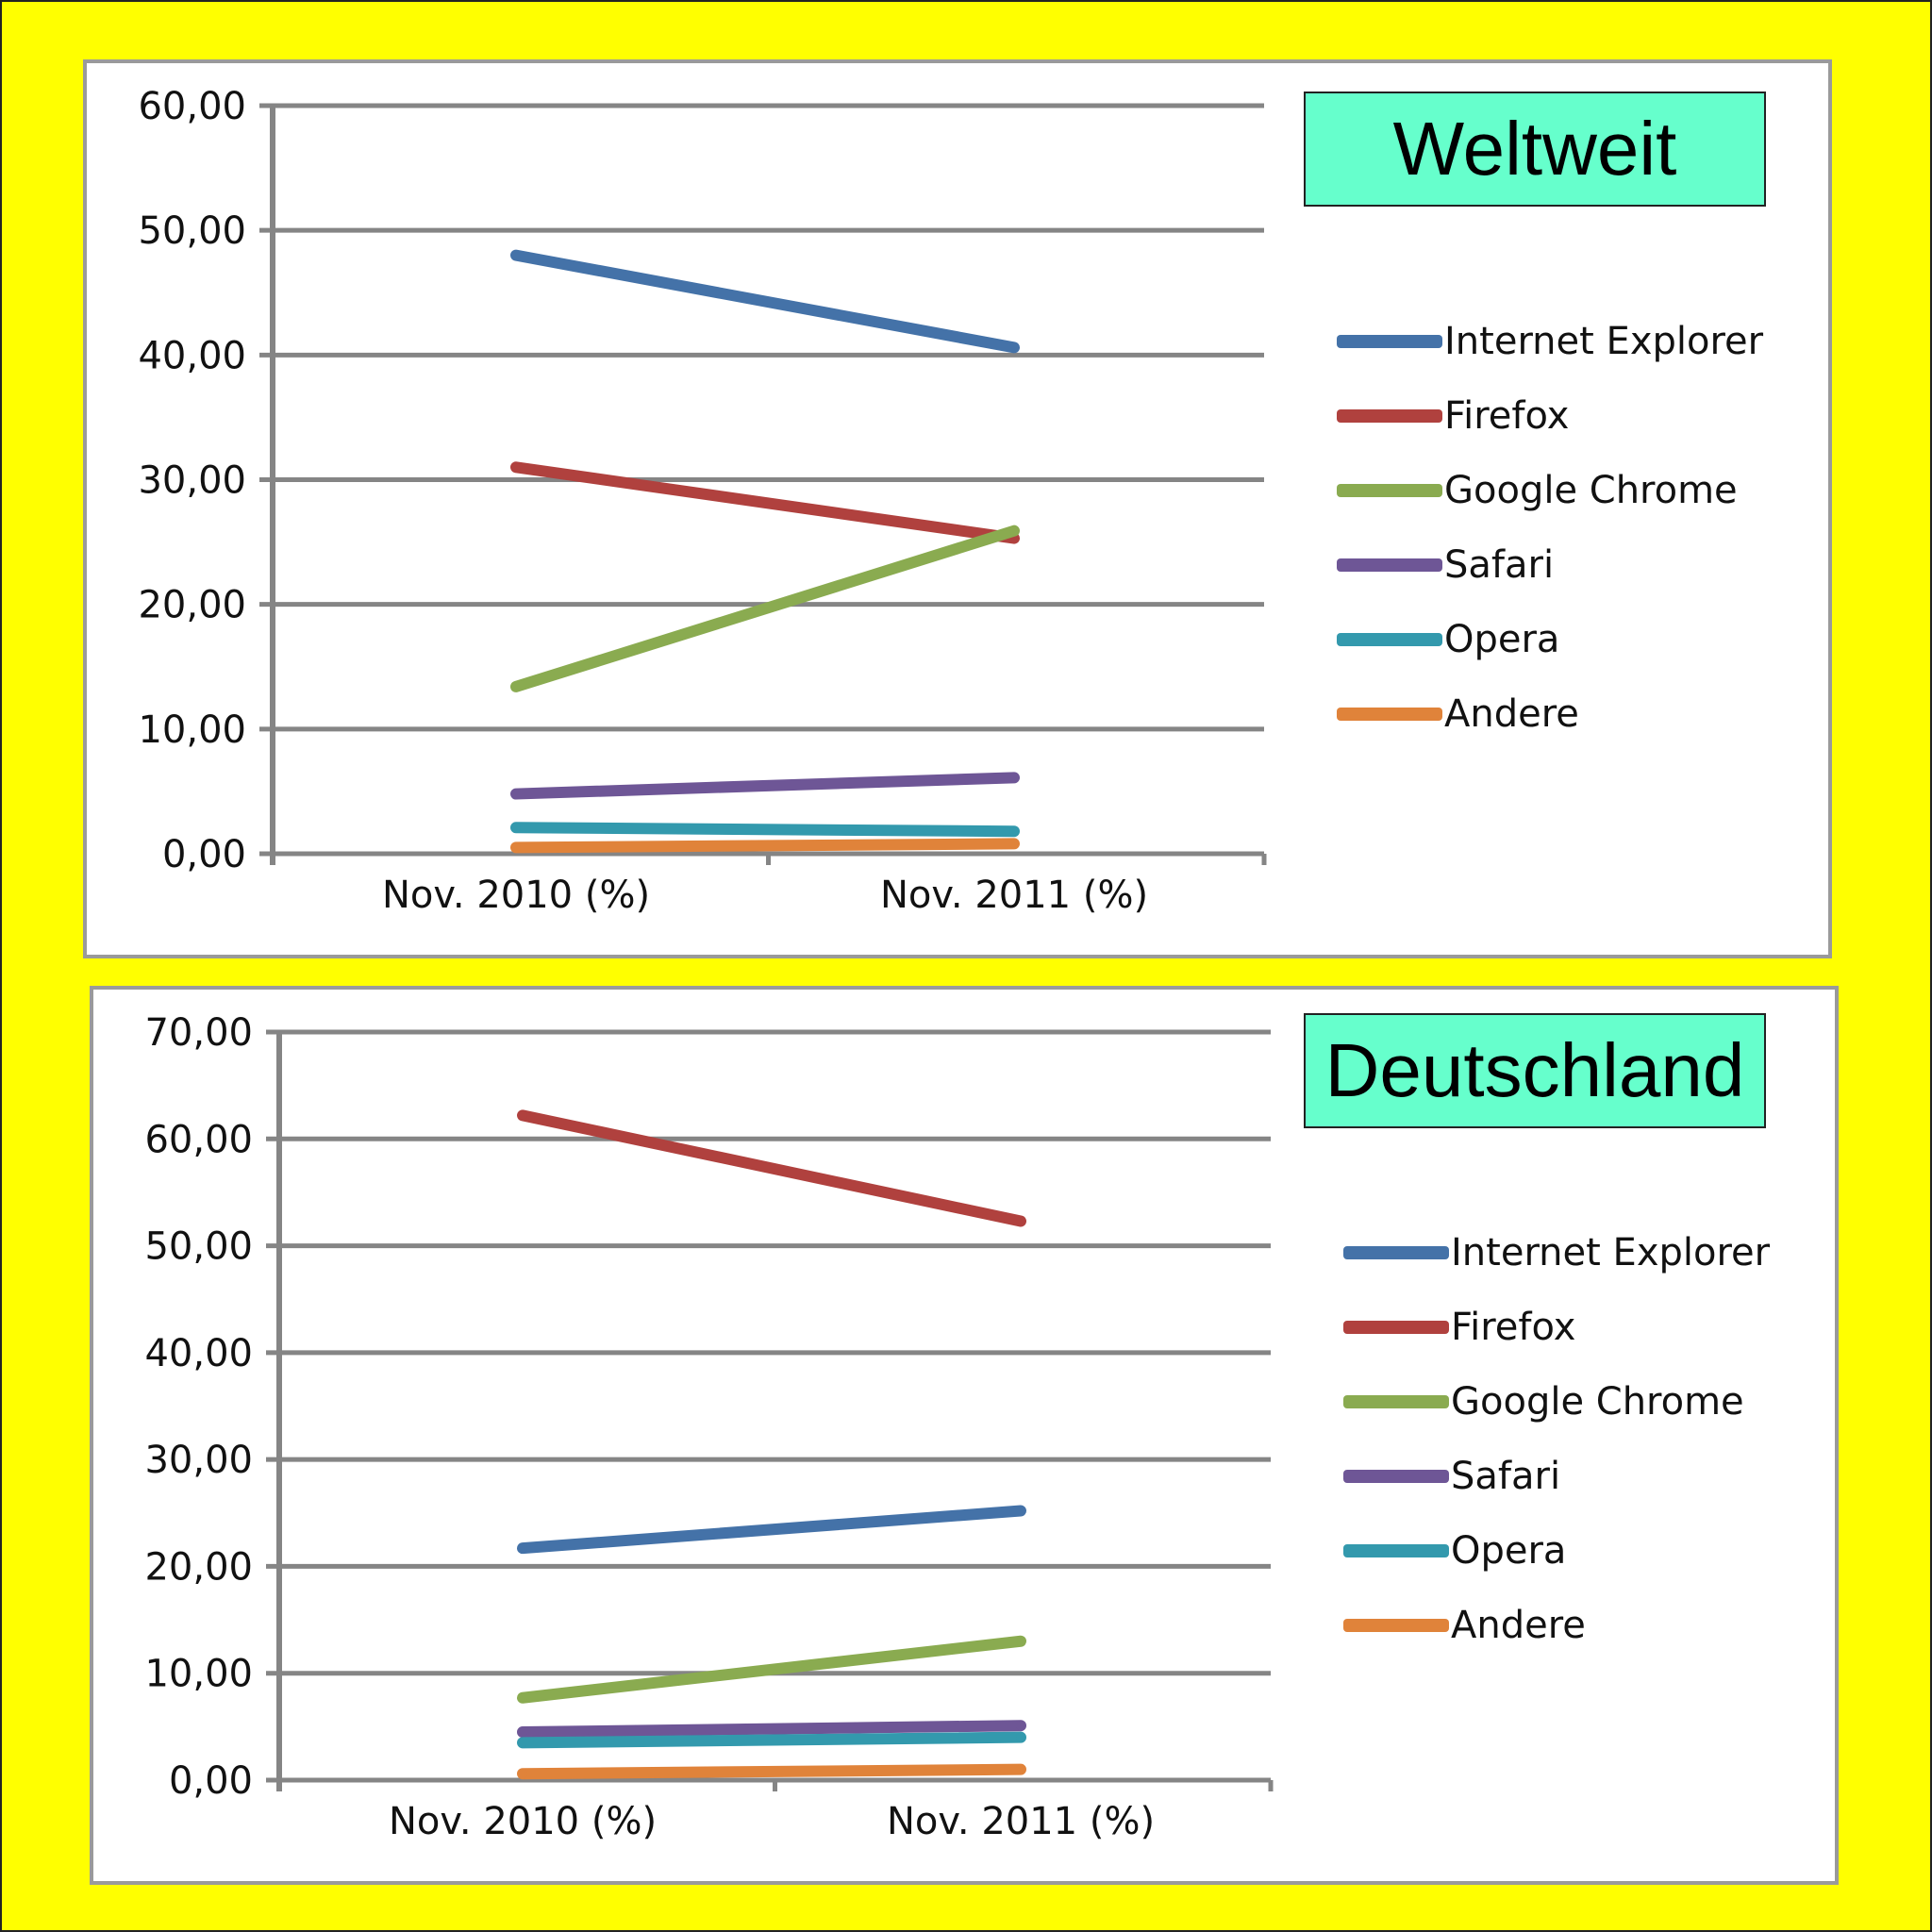  Describe the element at coordinates (198, 1033) in the screenshot. I see `y-tick-label: 70,00` at that location.